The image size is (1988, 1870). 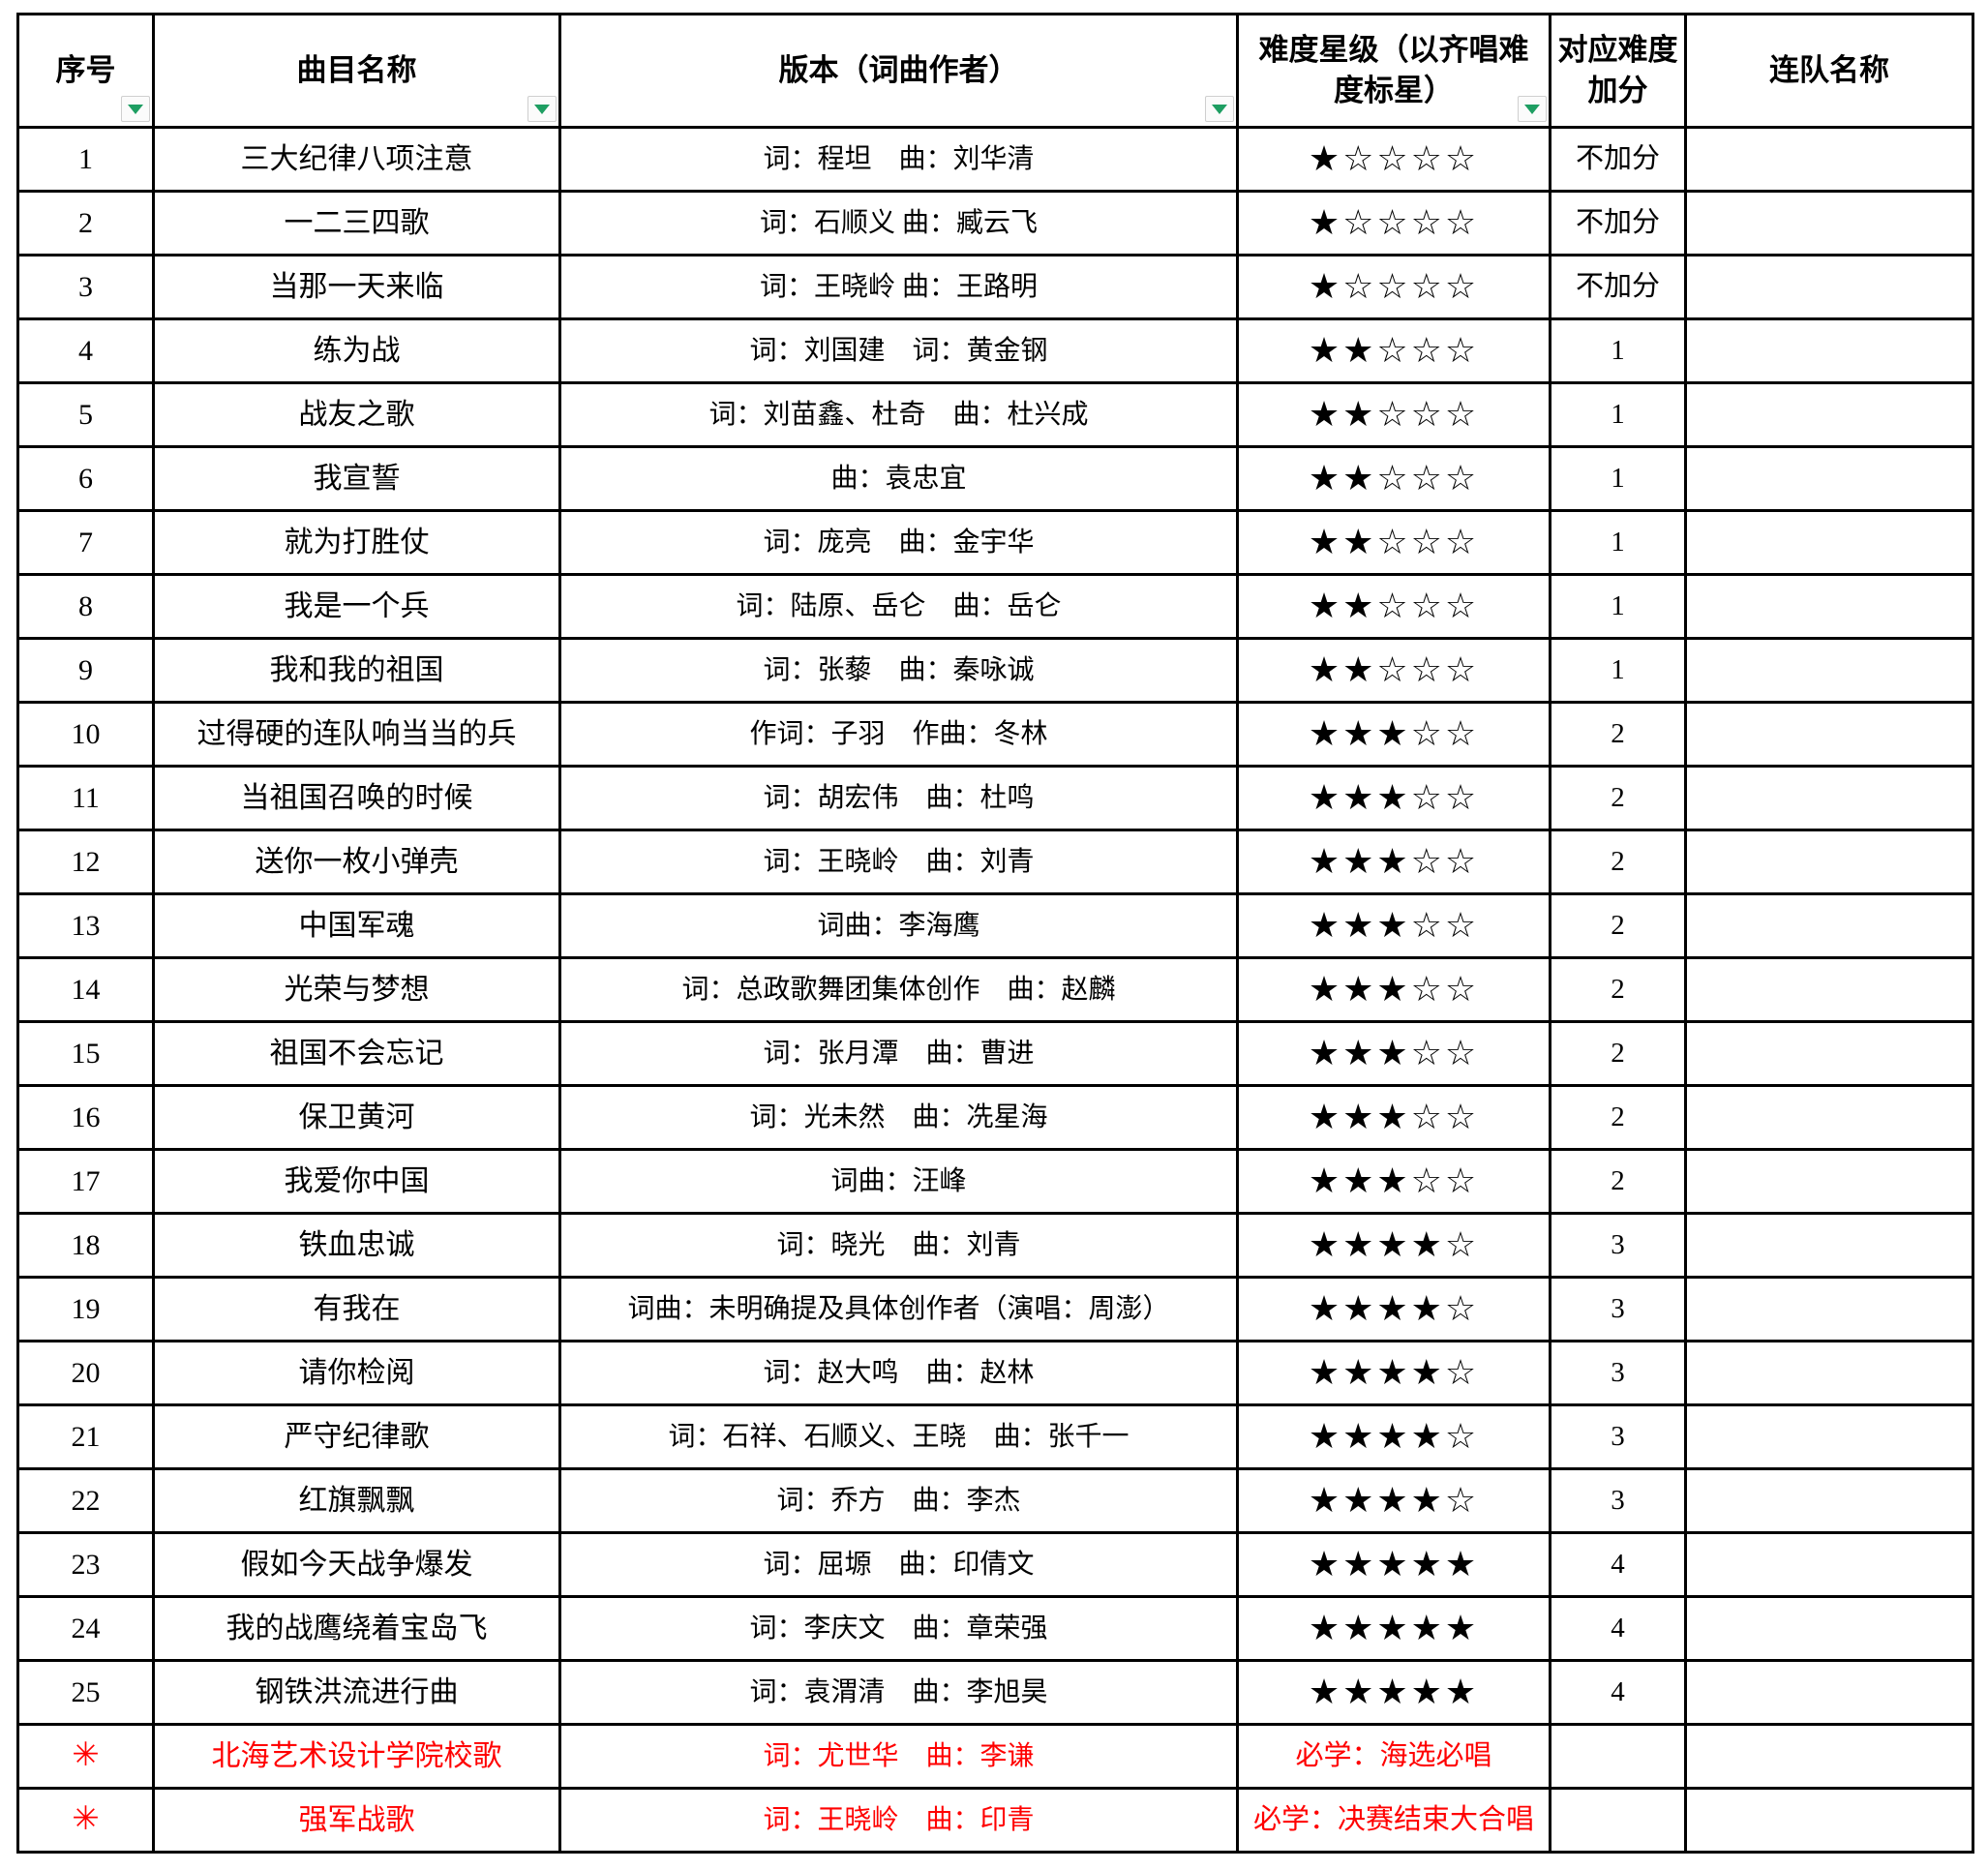 I want to click on version-authors-cell: 作词：子羽 作曲：冬林, so click(x=898, y=734).